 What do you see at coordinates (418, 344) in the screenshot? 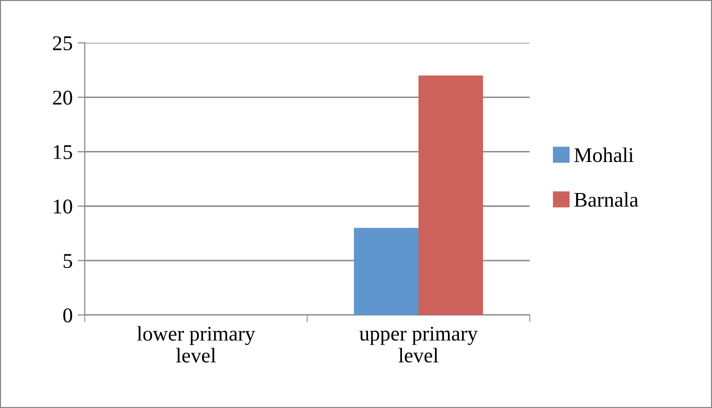
I see `x-tick-label: upper primary level` at bounding box center [418, 344].